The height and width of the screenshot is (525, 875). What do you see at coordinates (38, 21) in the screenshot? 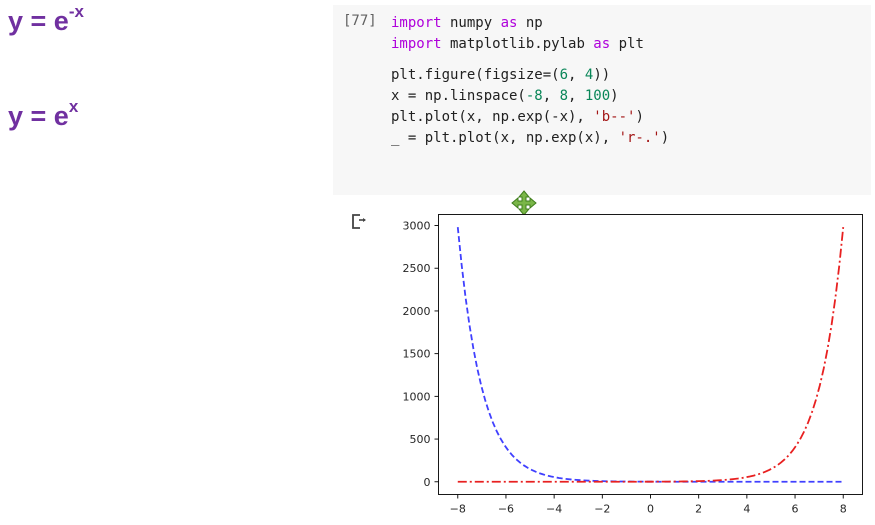
I see `equation-1-lhs: y = e` at bounding box center [38, 21].